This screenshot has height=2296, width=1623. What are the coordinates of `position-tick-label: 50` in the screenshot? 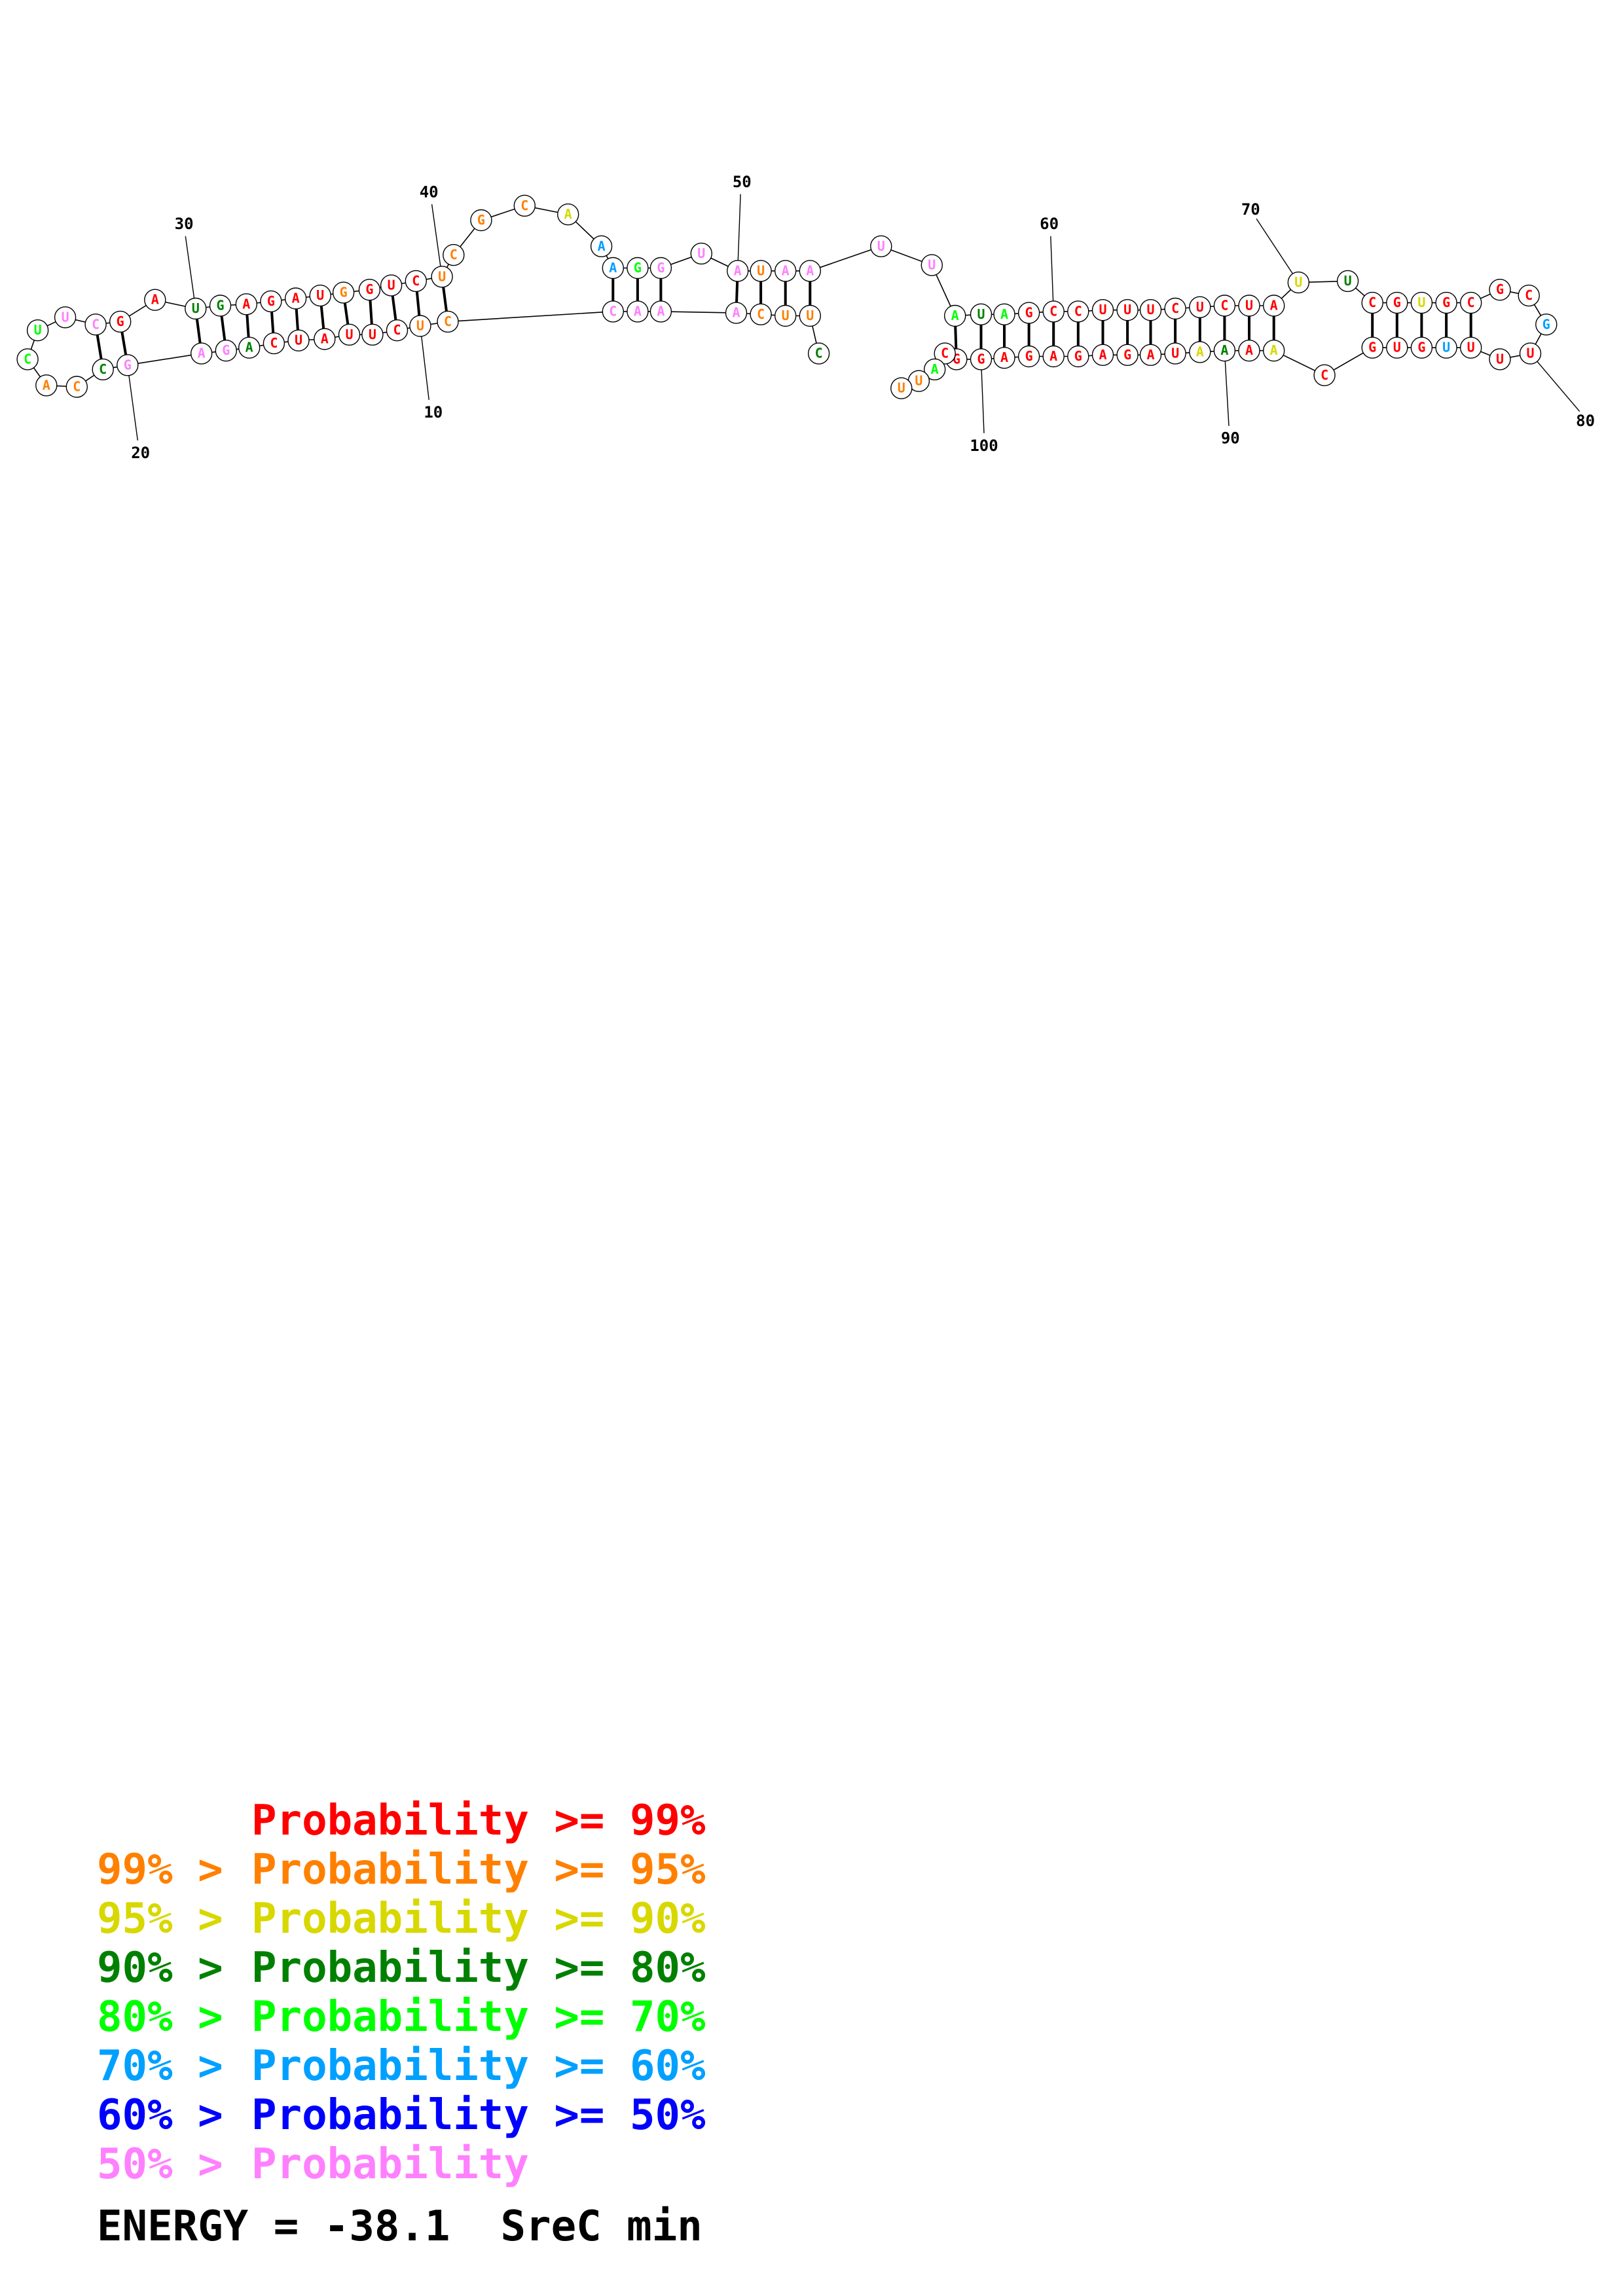 It's located at (742, 182).